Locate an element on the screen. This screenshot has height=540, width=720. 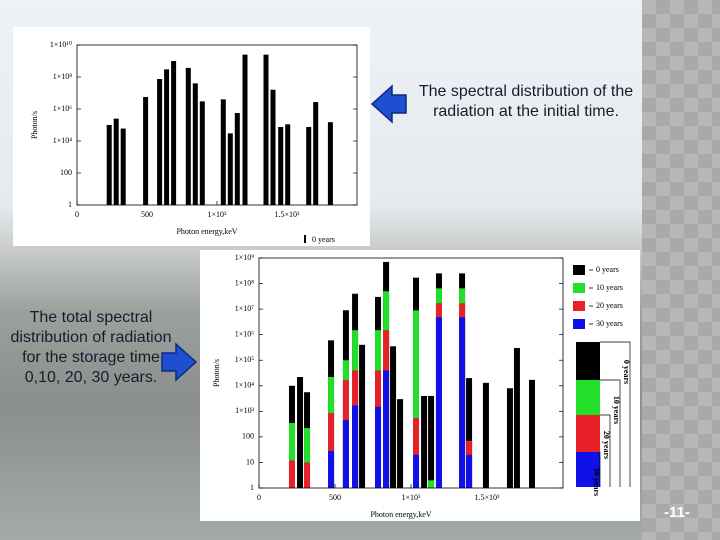
side-strip is located at coordinates (681, 270).